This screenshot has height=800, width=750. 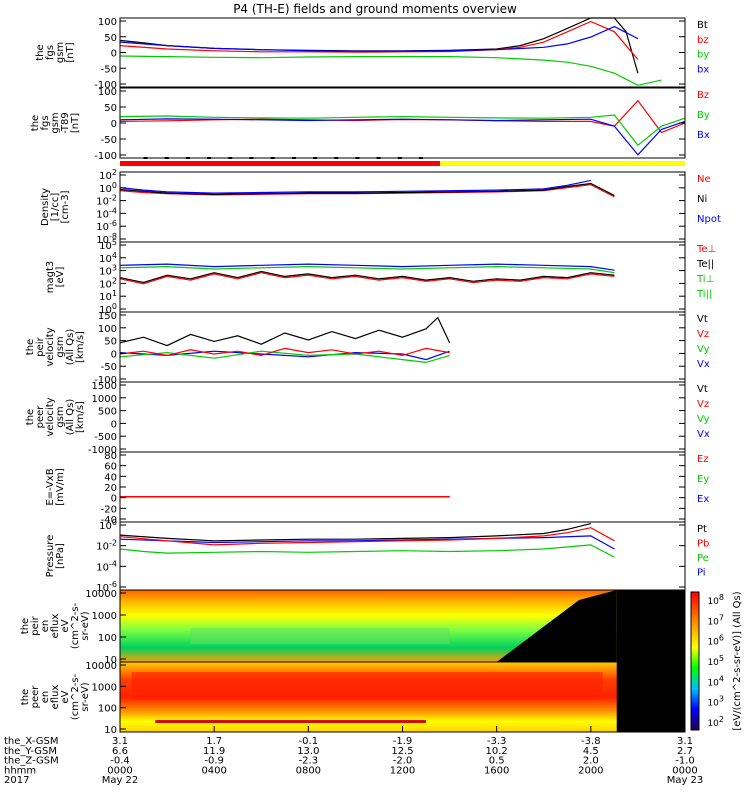 What do you see at coordinates (109, 140) in the screenshot?
I see `y-tick-label: -50` at bounding box center [109, 140].